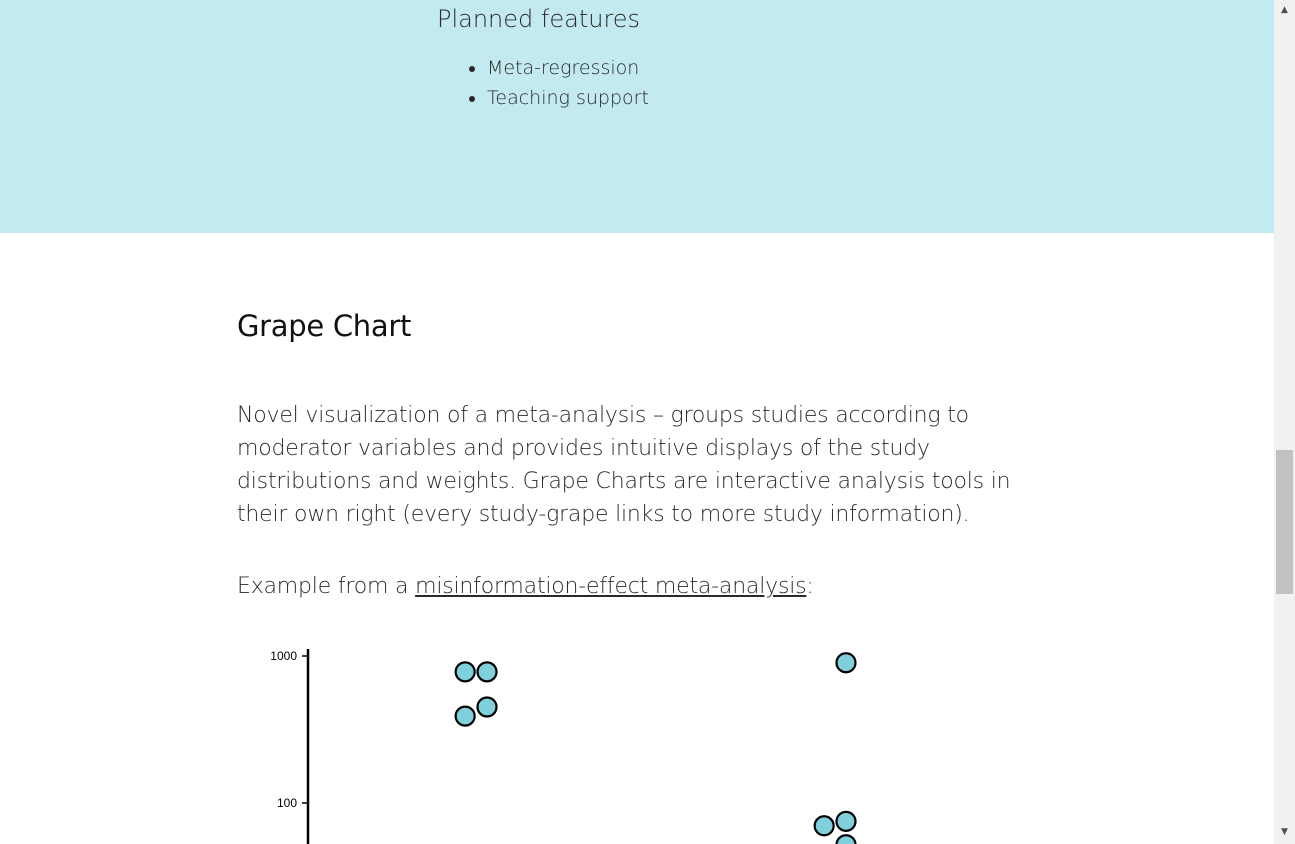  I want to click on planned-features-heading: Planned features, so click(539, 19).